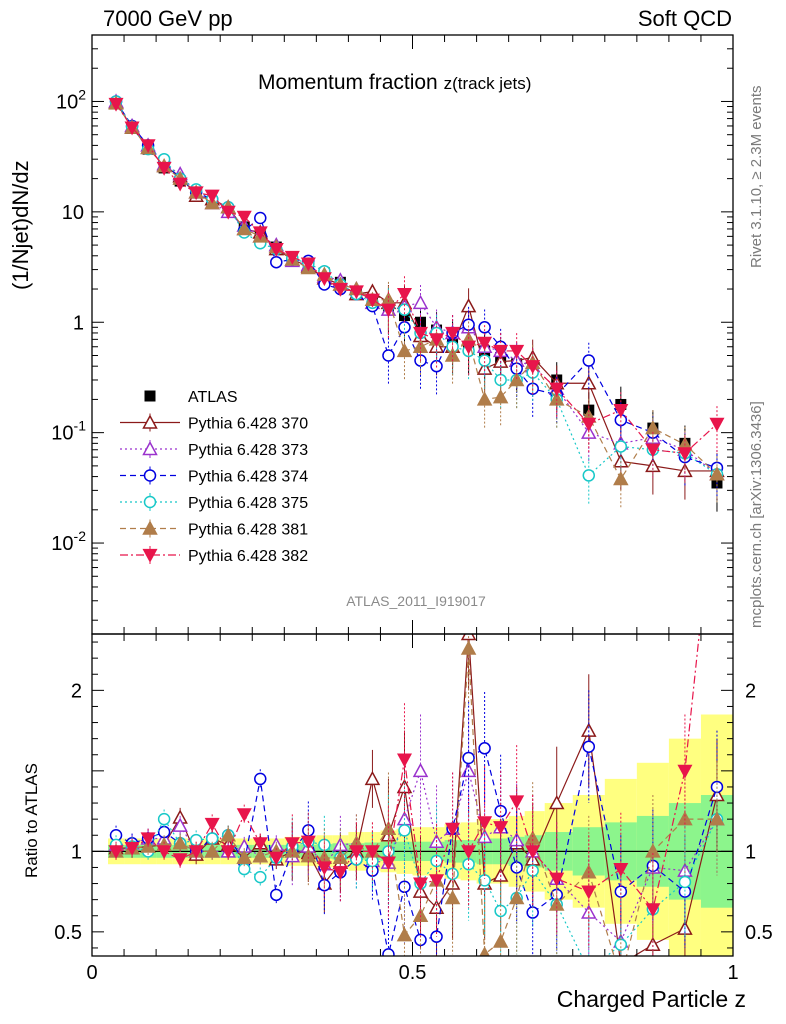  I want to click on analysis-label: ATLAS_2011_I919017, so click(416, 601).